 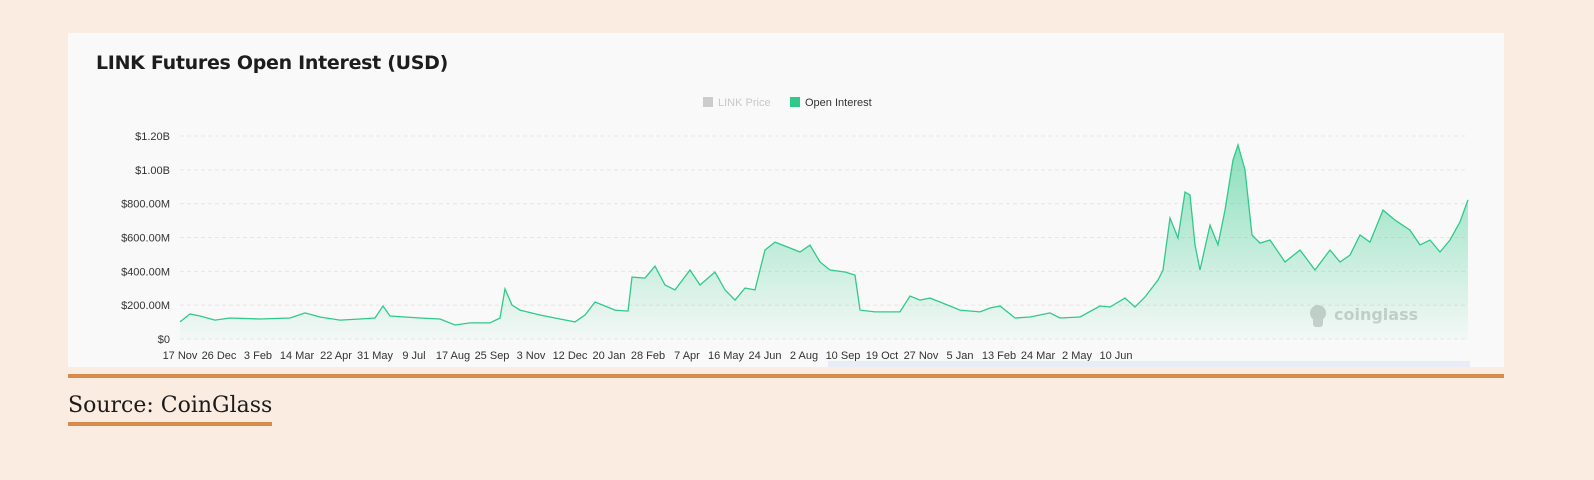 What do you see at coordinates (570, 356) in the screenshot?
I see `x-tick-label: 12 Dec` at bounding box center [570, 356].